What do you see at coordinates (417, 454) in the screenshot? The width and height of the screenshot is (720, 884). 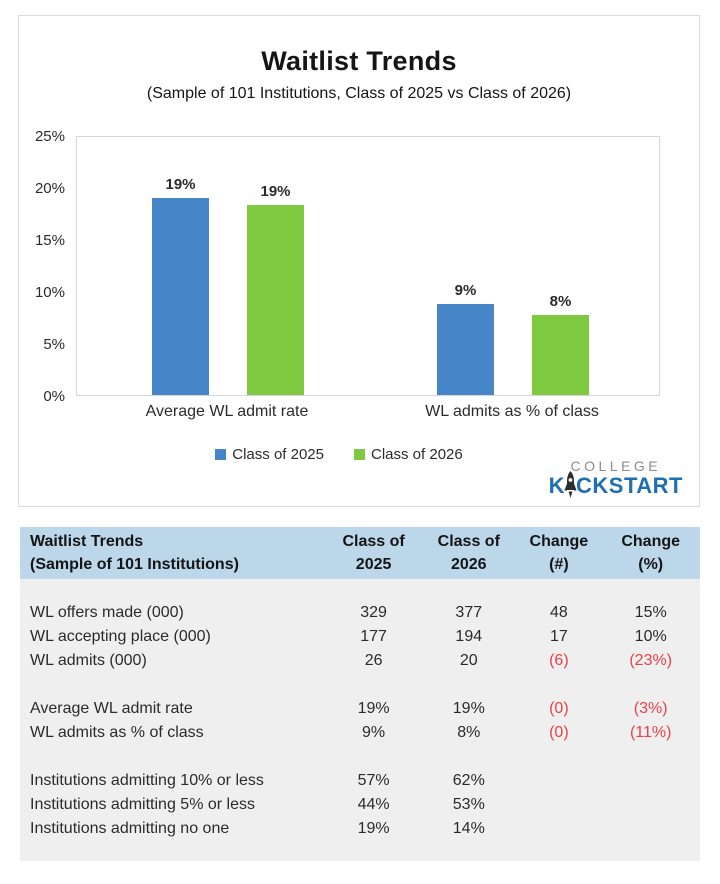 I see `legend-label: Class of 2026` at bounding box center [417, 454].